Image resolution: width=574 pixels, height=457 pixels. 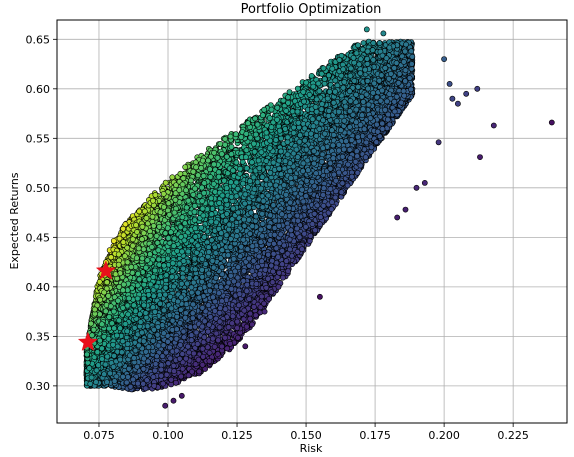 I want to click on scatter-point, so click(x=311, y=76).